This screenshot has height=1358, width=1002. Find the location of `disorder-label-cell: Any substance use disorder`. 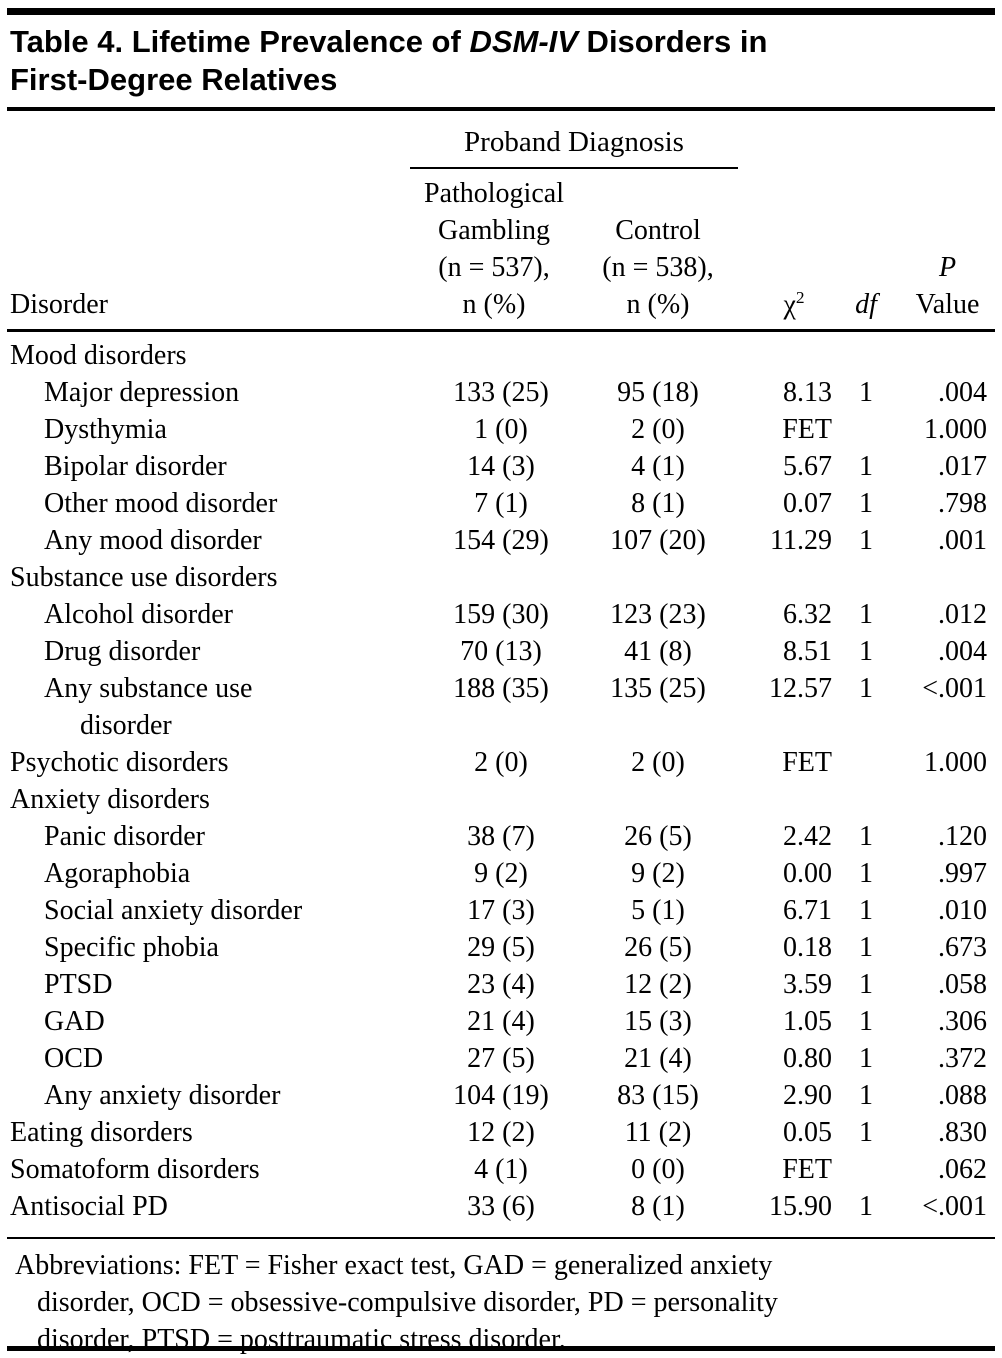

disorder-label-cell: Any substance use disorder is located at coordinates (148, 707).